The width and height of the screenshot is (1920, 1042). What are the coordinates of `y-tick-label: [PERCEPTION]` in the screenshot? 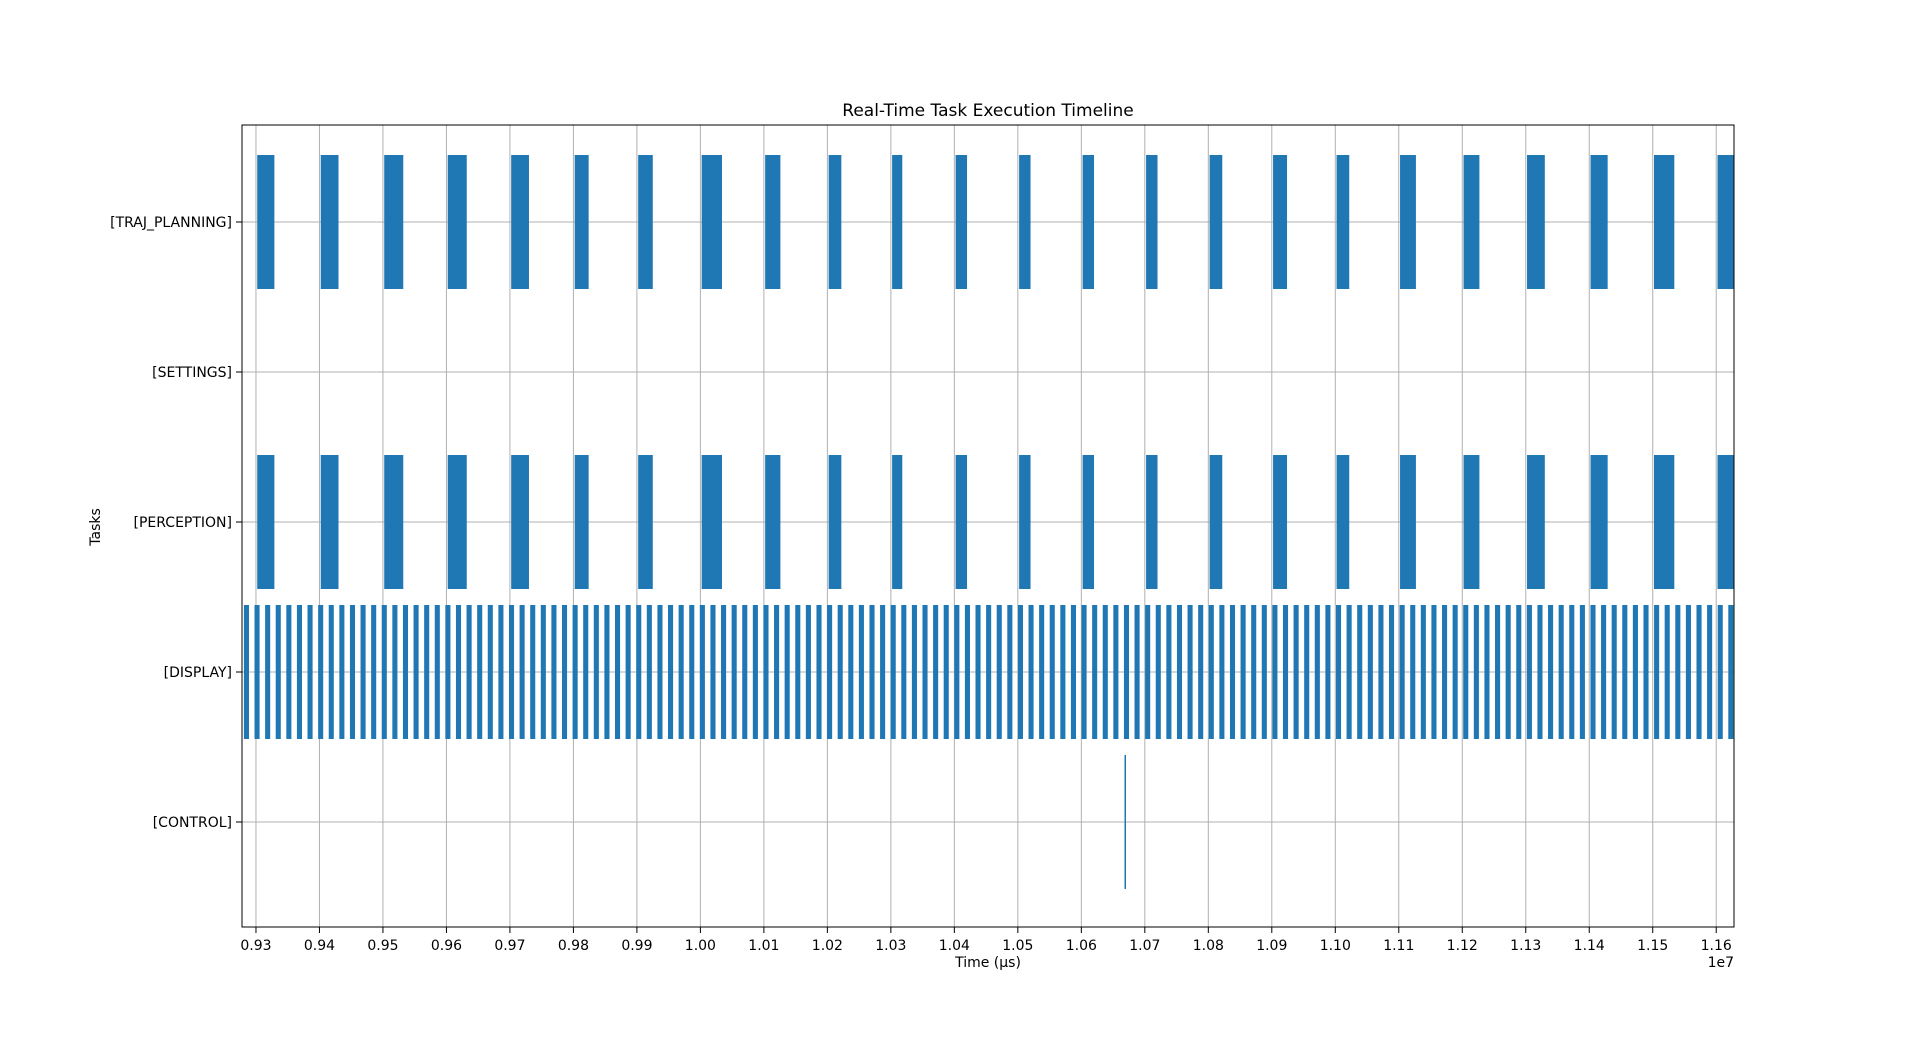 It's located at (183, 523).